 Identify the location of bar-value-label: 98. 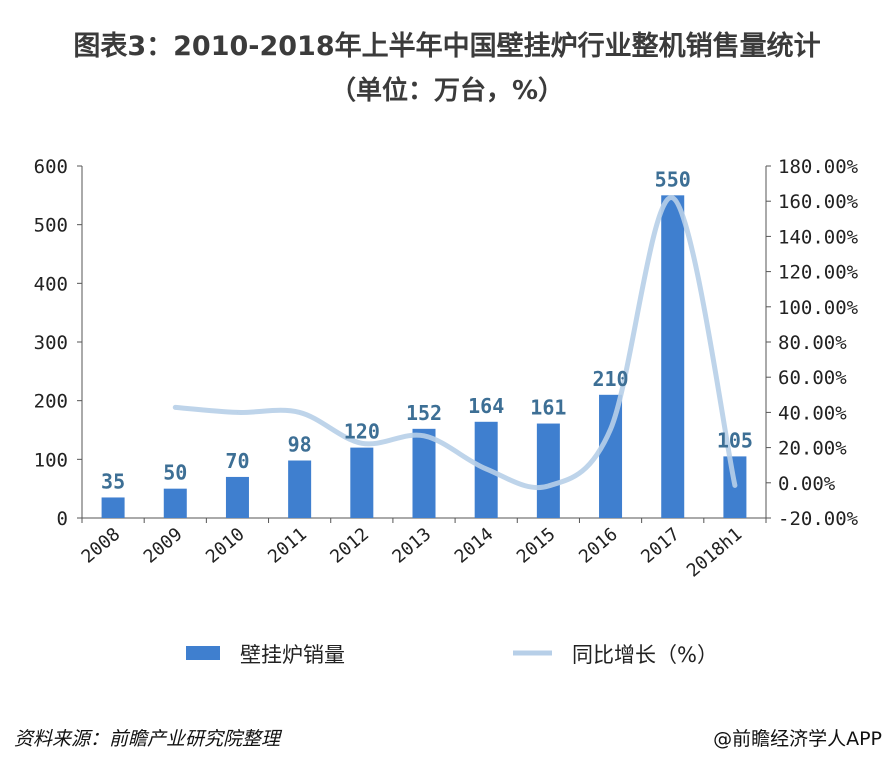
(300, 445).